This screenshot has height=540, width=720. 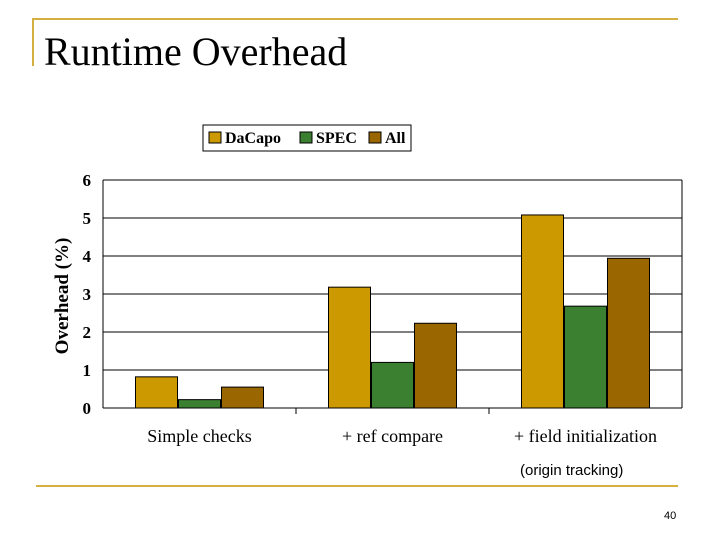 I want to click on title-top-accent-line, so click(x=355, y=19).